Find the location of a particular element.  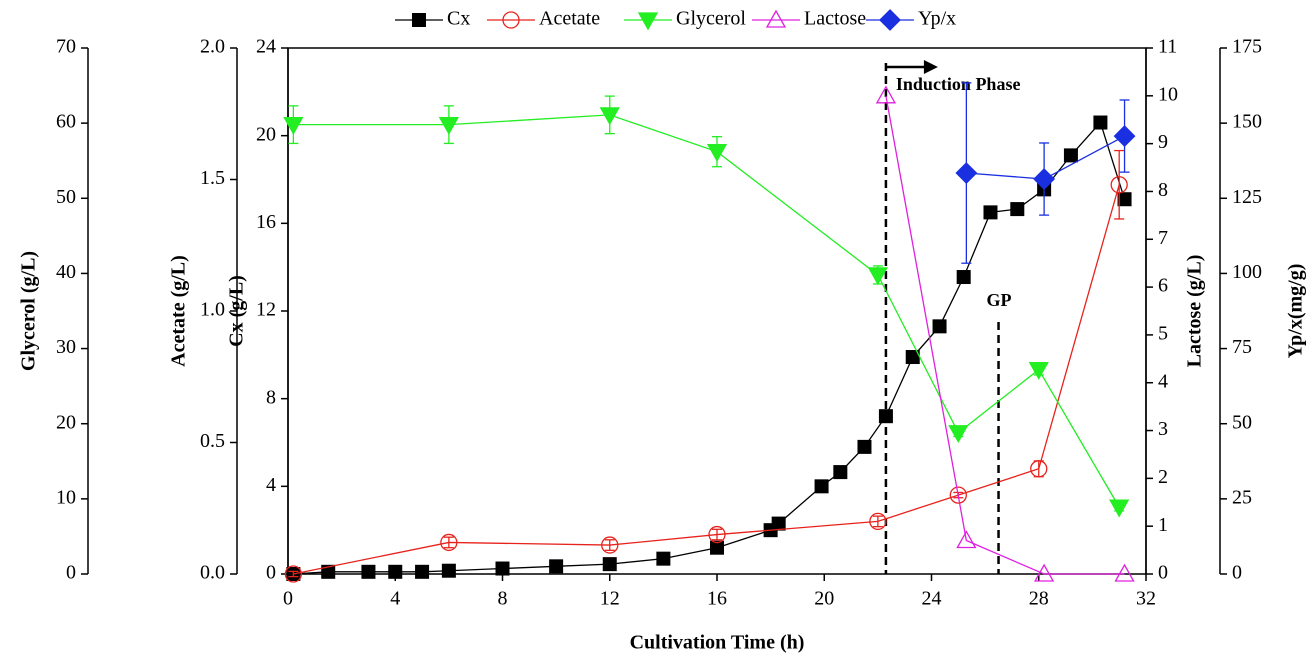

legend-label: Lactose is located at coordinates (835, 19).